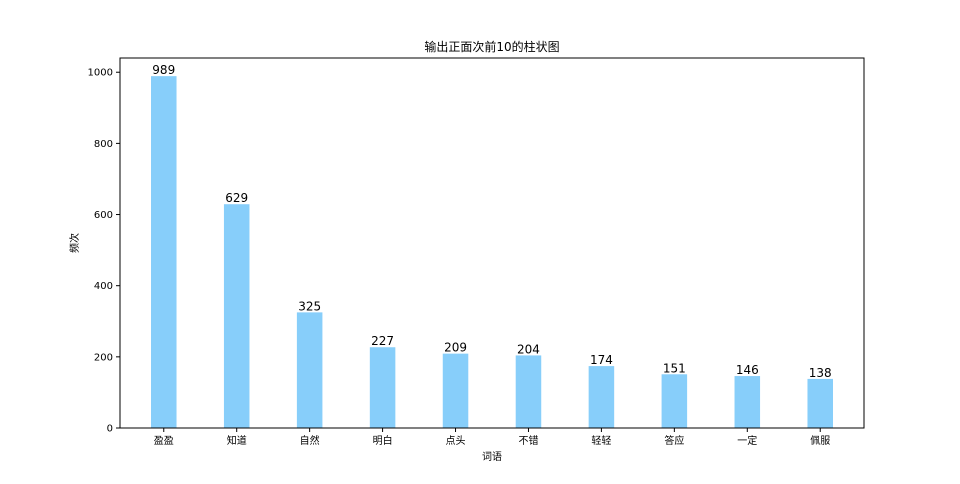 This screenshot has width=960, height=484. Describe the element at coordinates (163, 70) in the screenshot. I see `bar-value-label: 989` at that location.